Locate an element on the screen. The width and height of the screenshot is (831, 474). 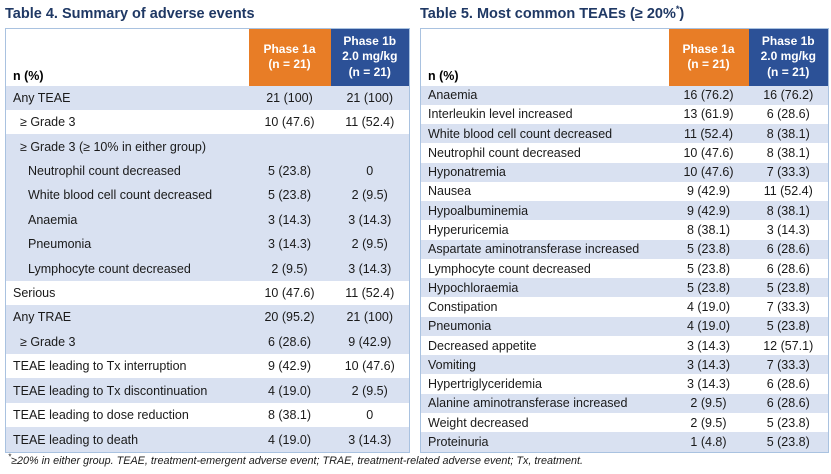
row-label: Anaemia is located at coordinates (127, 219).